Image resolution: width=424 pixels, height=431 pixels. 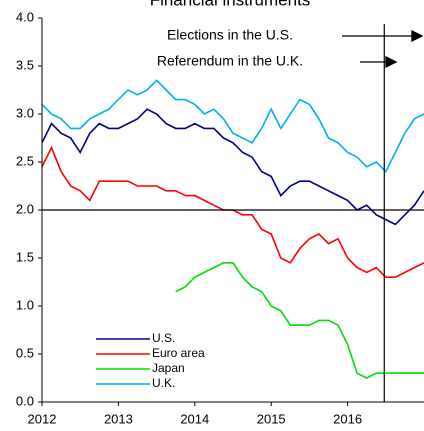 I want to click on legend-label: Euro area, so click(x=178, y=353).